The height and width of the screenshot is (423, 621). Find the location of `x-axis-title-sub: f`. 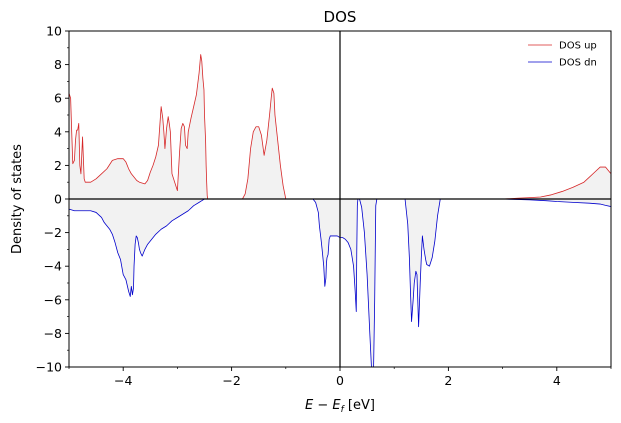

x-axis-title-sub: f is located at coordinates (343, 410).